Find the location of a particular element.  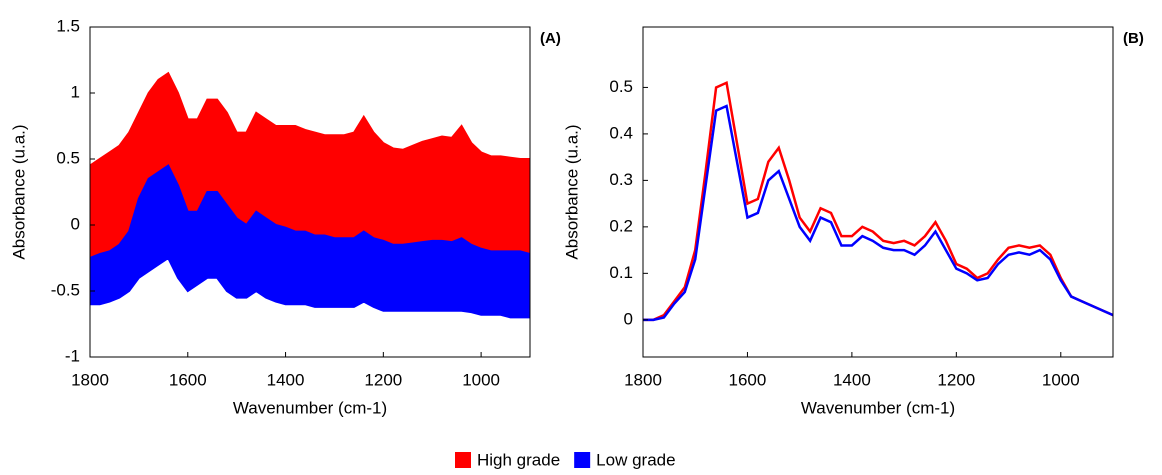

y-tick-label: -1 is located at coordinates (72, 355).